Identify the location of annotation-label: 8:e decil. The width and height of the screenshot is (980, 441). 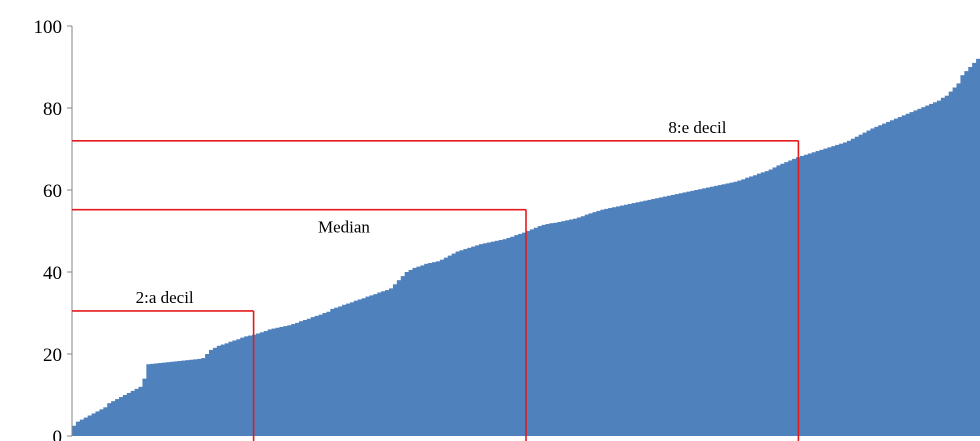
(697, 127).